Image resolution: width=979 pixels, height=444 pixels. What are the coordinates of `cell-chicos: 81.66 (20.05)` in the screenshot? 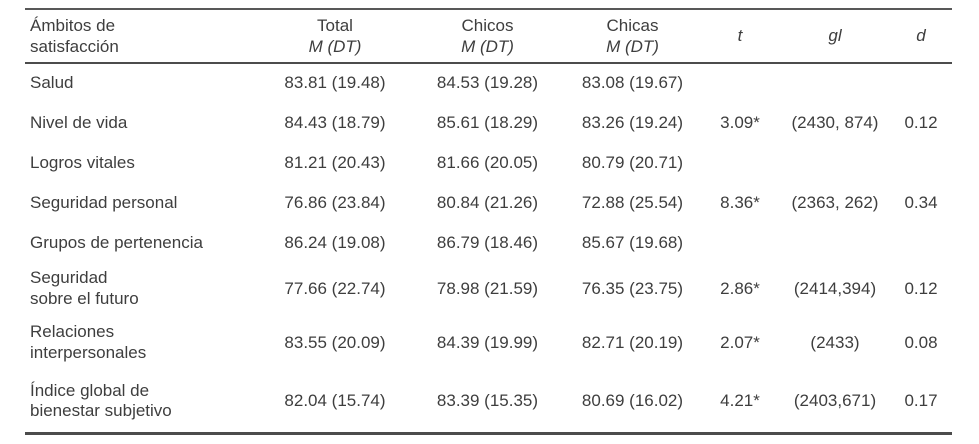 It's located at (487, 162).